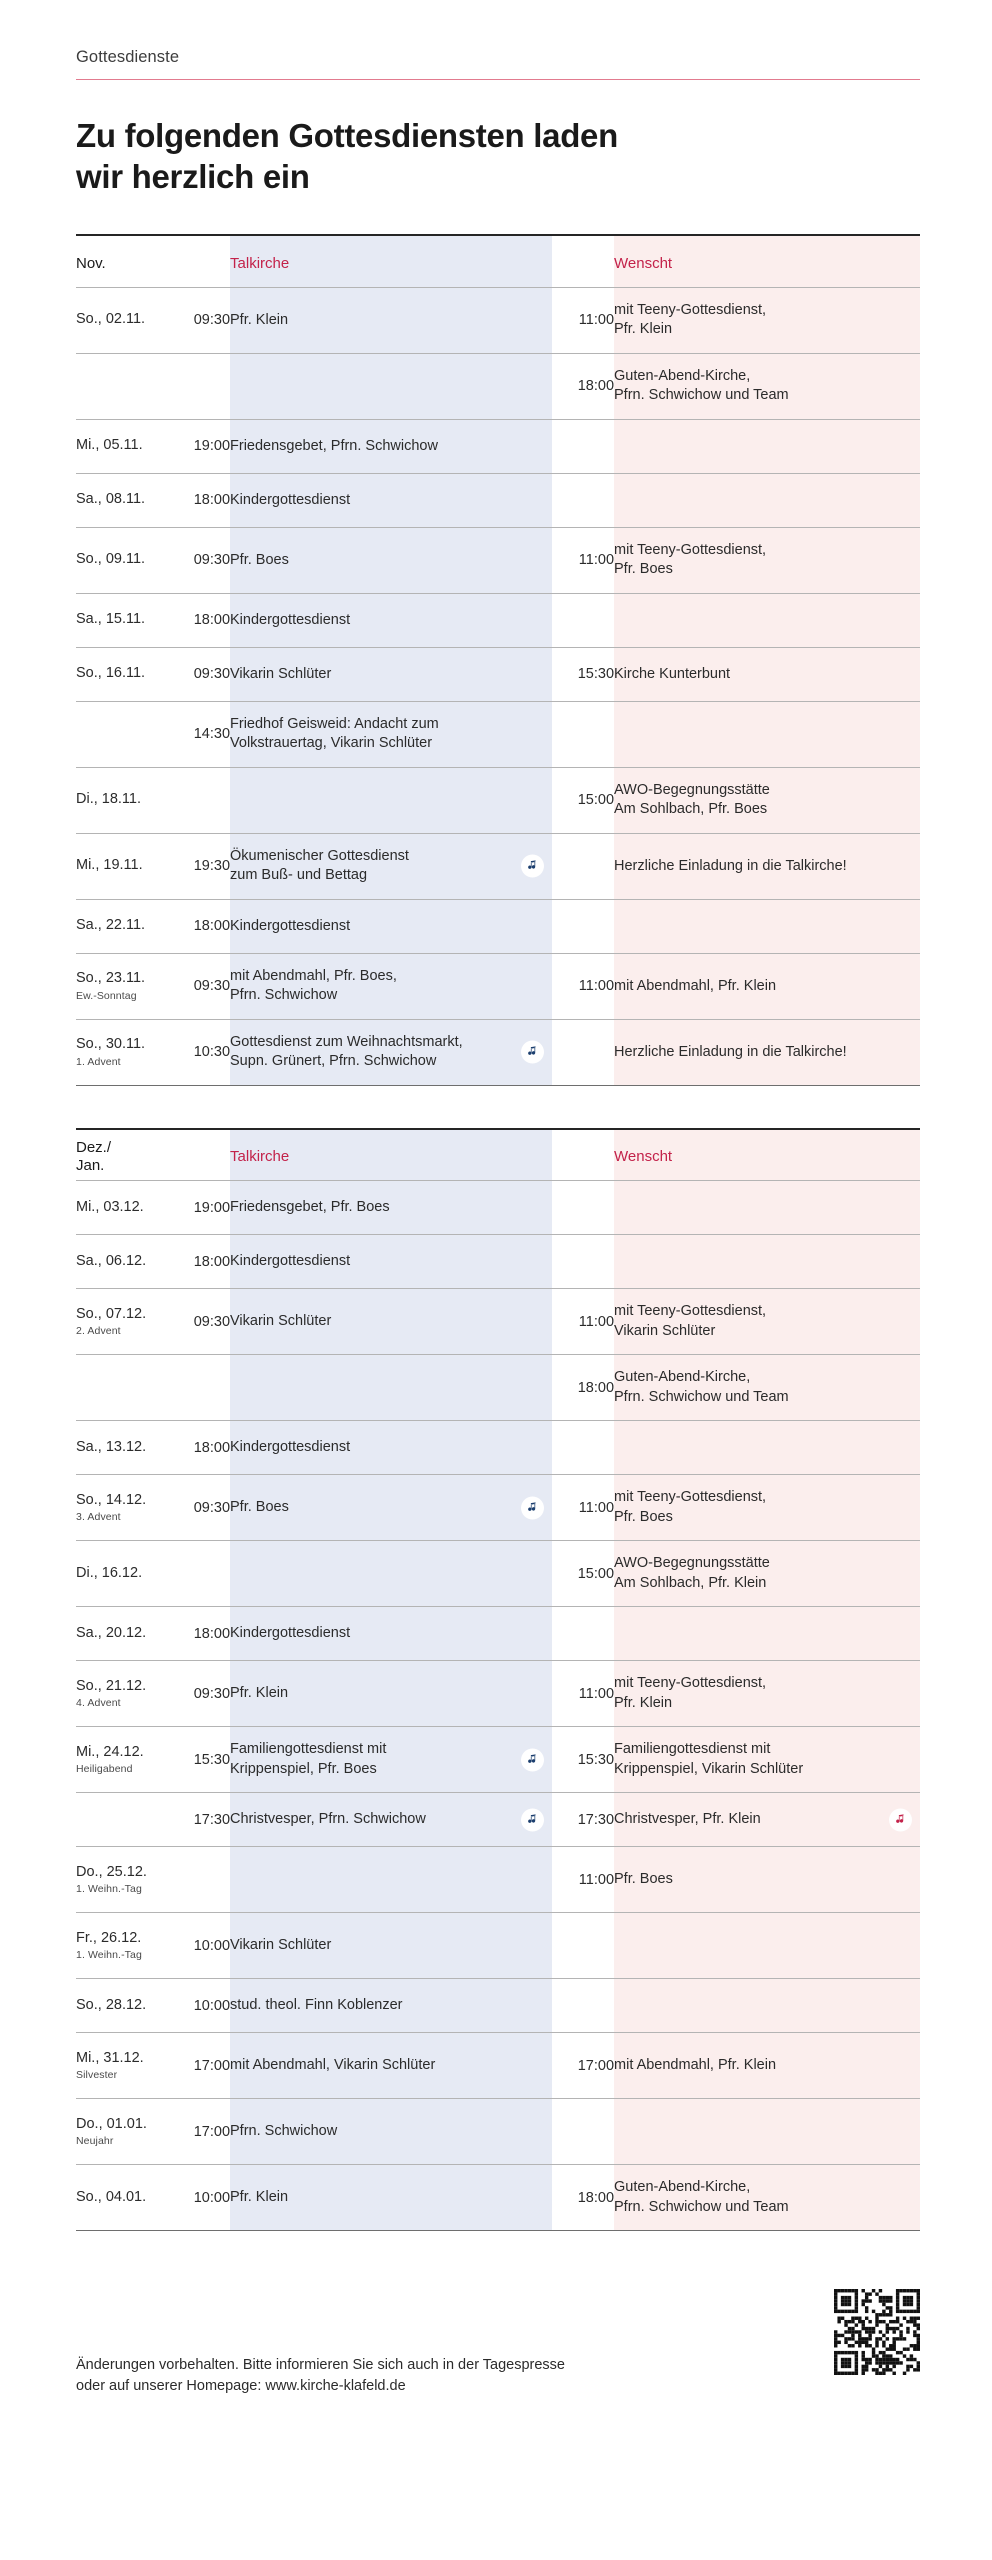  I want to click on row-date: So., 04.01., so click(123, 2197).